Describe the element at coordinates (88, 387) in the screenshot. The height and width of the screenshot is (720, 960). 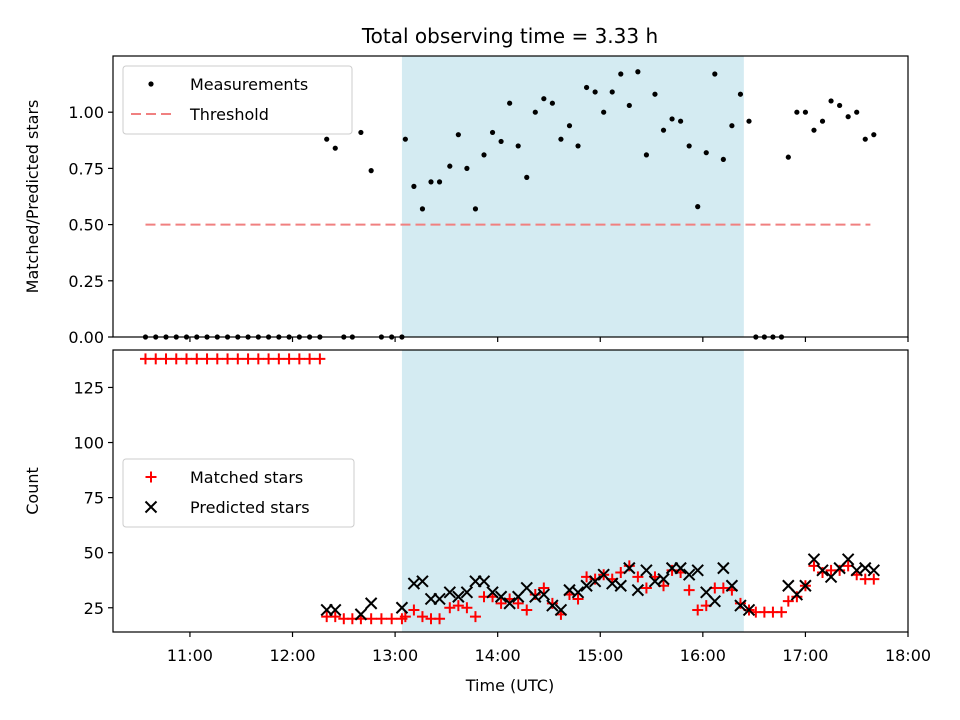
I see `y-tick-label: 125` at that location.